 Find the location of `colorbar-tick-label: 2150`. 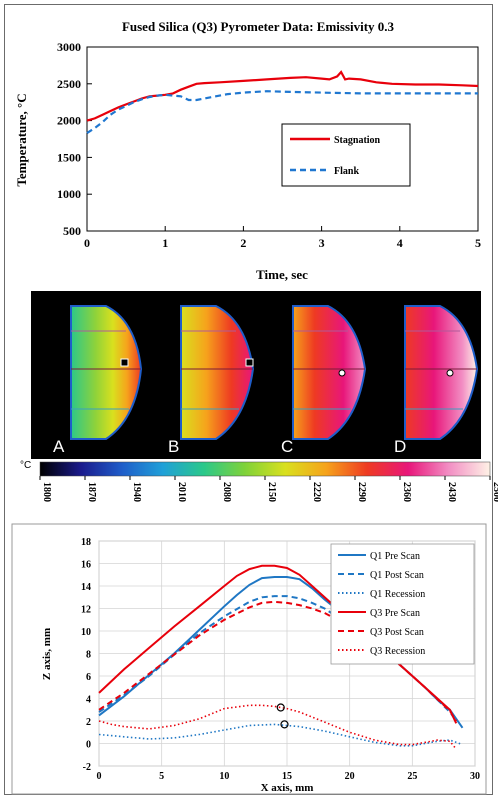

colorbar-tick-label: 2150 is located at coordinates (271, 492).